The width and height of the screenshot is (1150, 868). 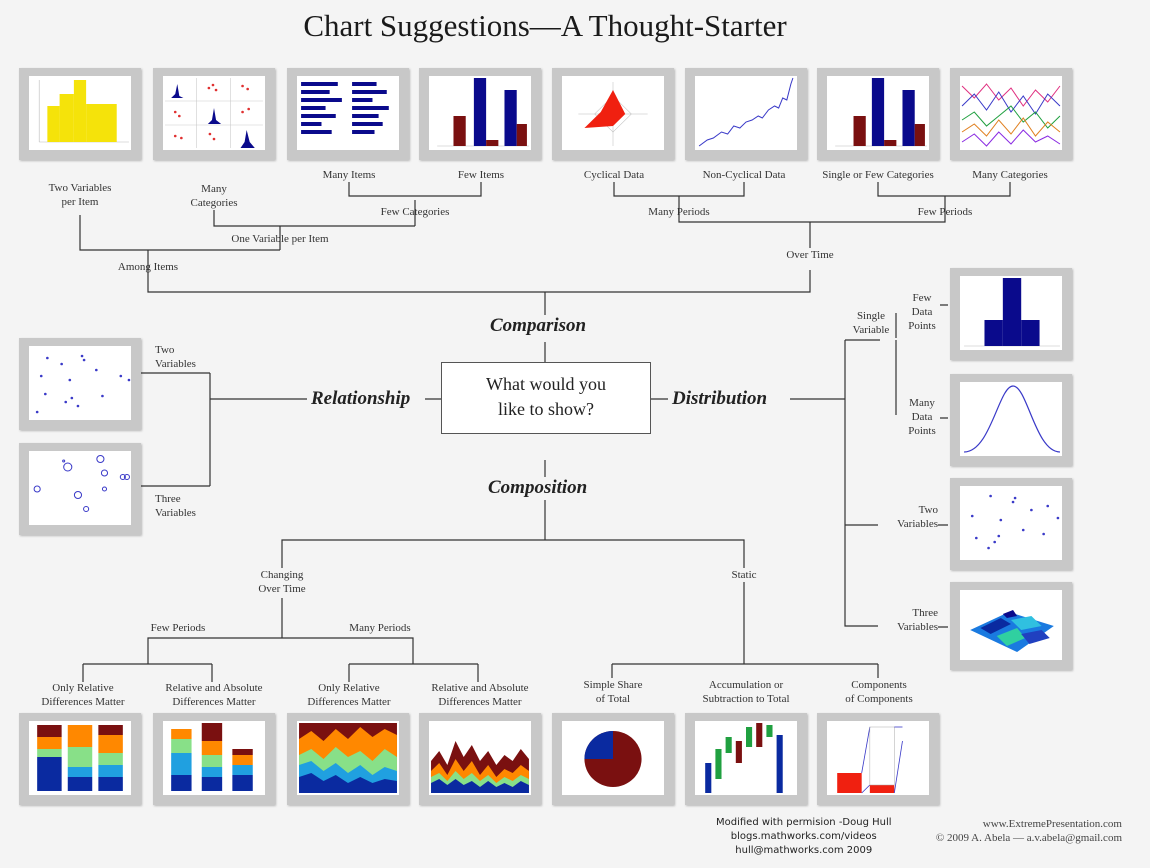 I want to click on label-few-data-points: Few Data Points, so click(x=922, y=312).